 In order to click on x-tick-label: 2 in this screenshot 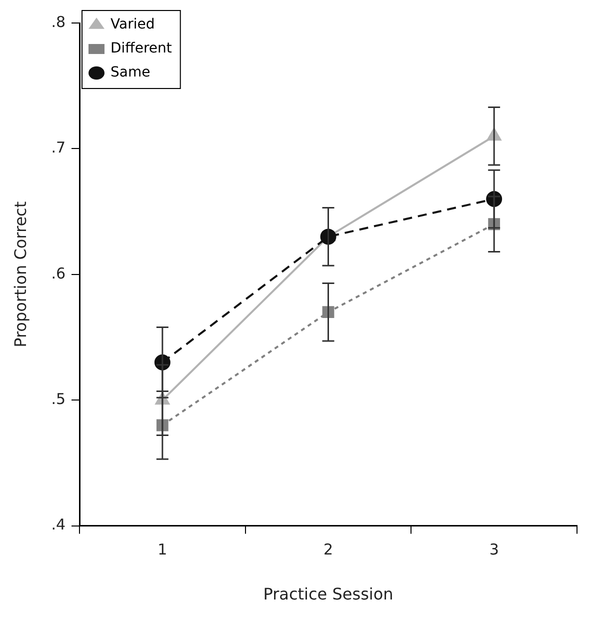, I will do `click(328, 549)`.